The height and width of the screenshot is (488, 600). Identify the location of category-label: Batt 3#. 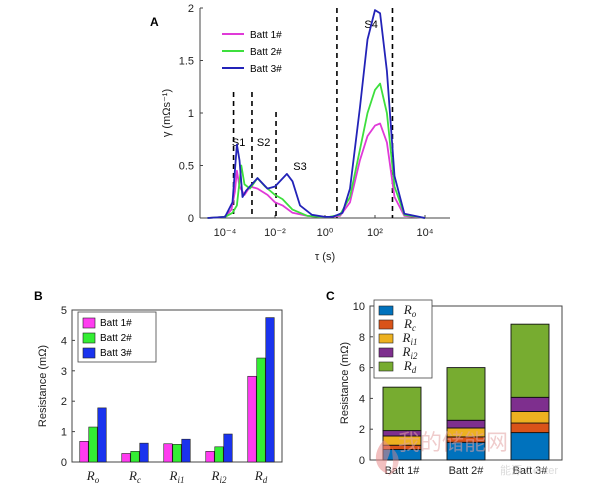
(531, 471).